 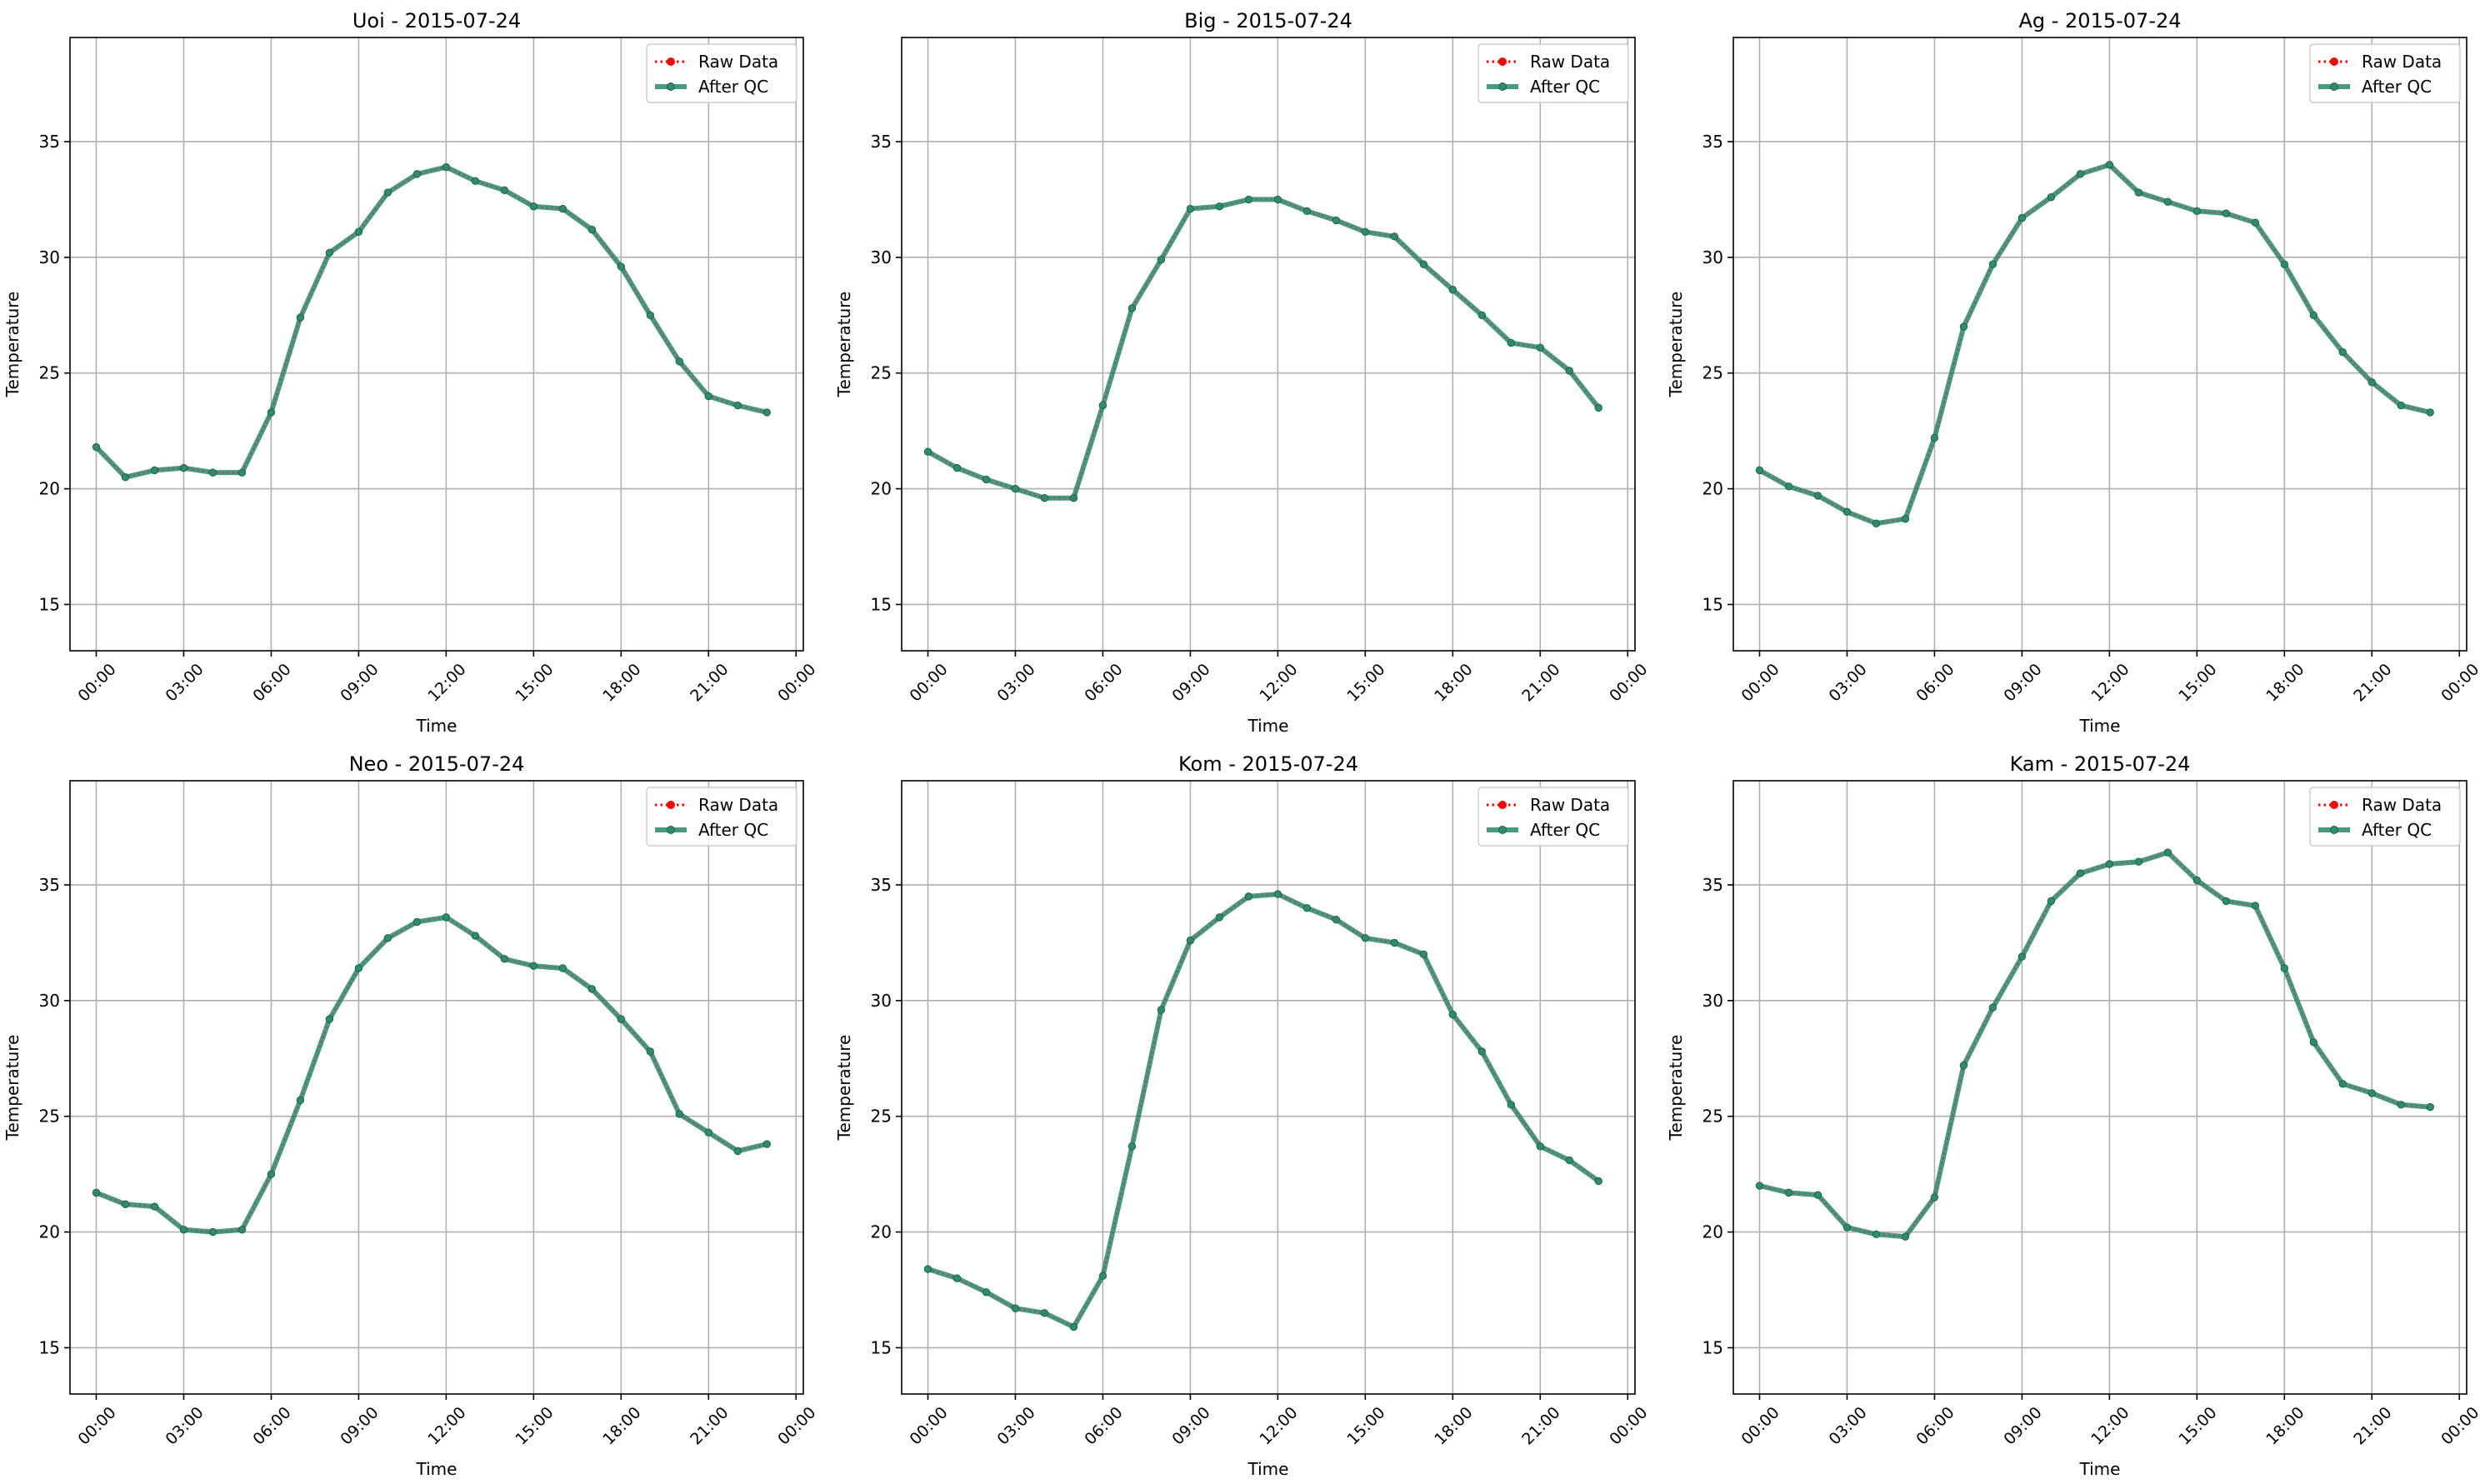 I want to click on y-tick-label: 35, so click(x=881, y=885).